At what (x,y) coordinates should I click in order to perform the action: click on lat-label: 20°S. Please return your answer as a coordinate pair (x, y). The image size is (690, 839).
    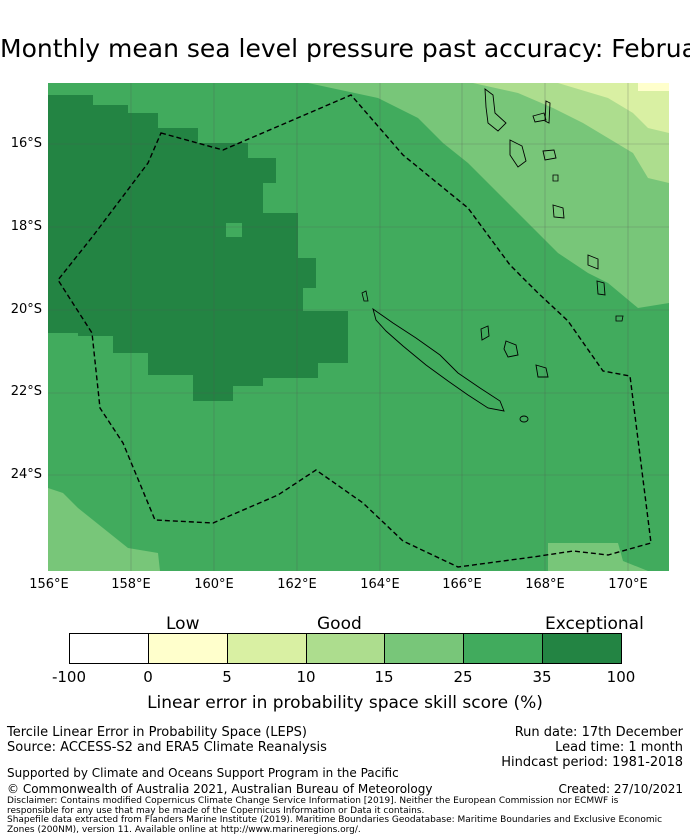
    Looking at the image, I should click on (26, 309).